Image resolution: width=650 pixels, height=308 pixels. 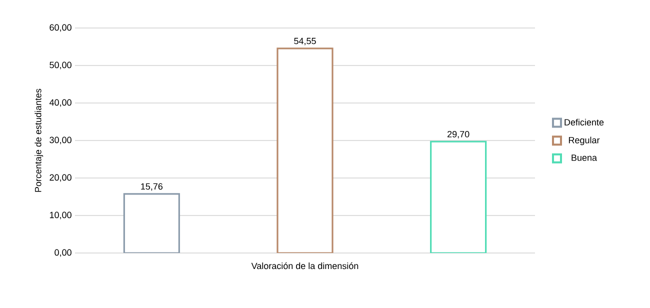 What do you see at coordinates (61, 140) in the screenshot?
I see `y-tick-label: 30,00` at bounding box center [61, 140].